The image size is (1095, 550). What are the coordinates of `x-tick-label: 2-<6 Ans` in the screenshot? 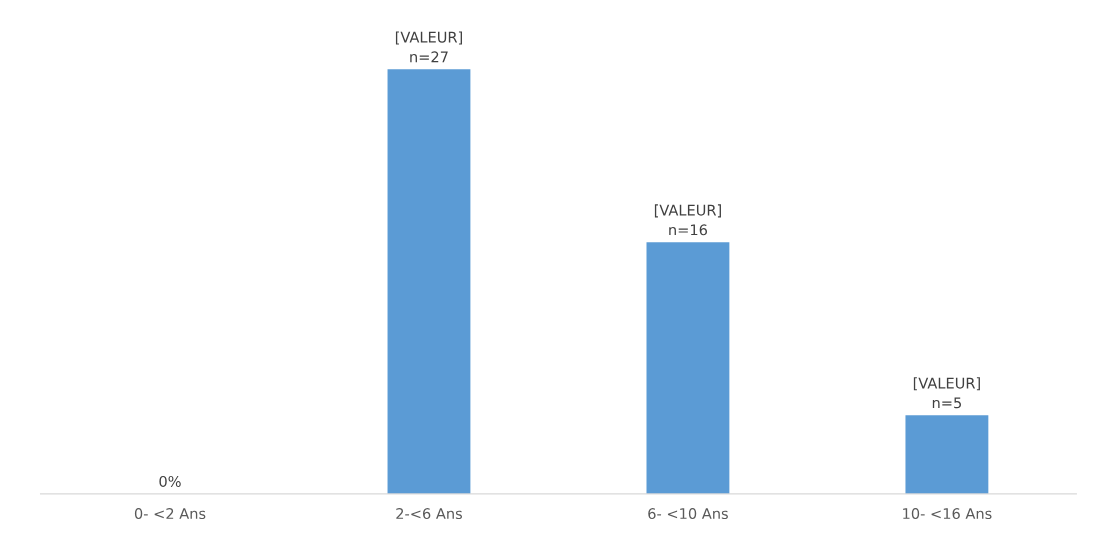 It's located at (429, 514).